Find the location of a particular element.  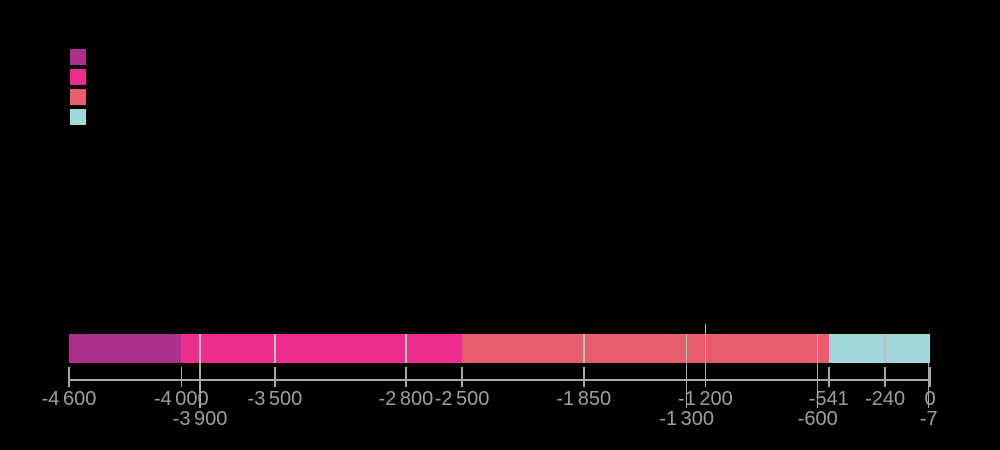

tick-label: -1 200 is located at coordinates (705, 399).